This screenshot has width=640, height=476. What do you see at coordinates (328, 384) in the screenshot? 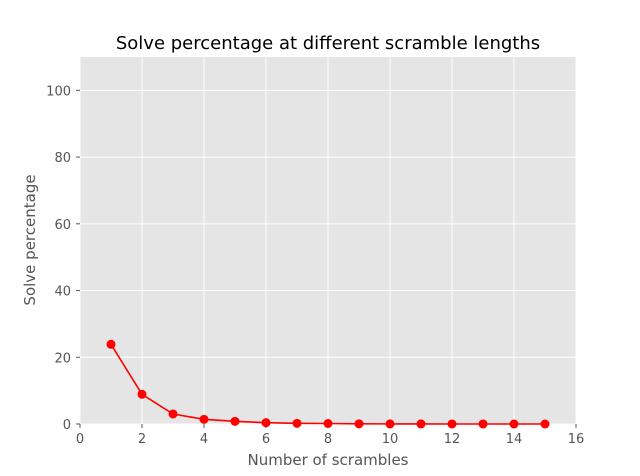
I see `series-layer` at bounding box center [328, 384].